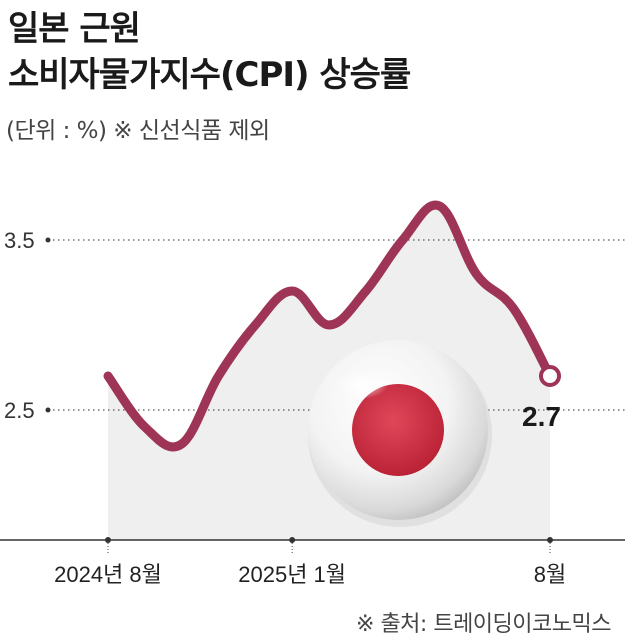  Describe the element at coordinates (138, 131) in the screenshot. I see `unit-note: (단위 : %) ※ 신선식품 제외` at that location.